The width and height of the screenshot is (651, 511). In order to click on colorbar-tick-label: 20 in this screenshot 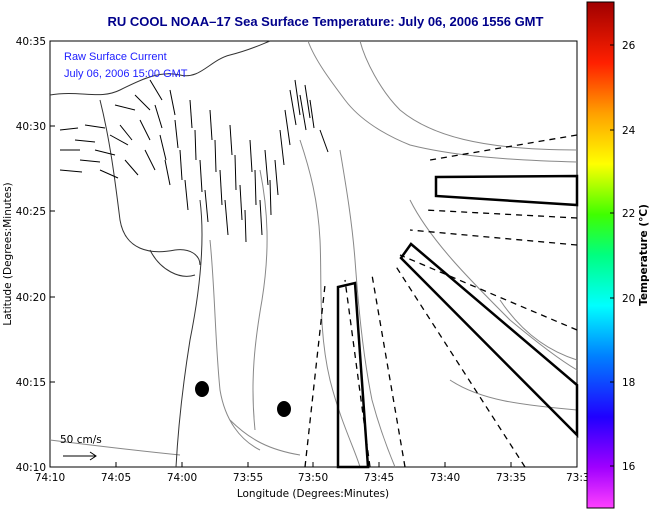, I will do `click(628, 299)`.